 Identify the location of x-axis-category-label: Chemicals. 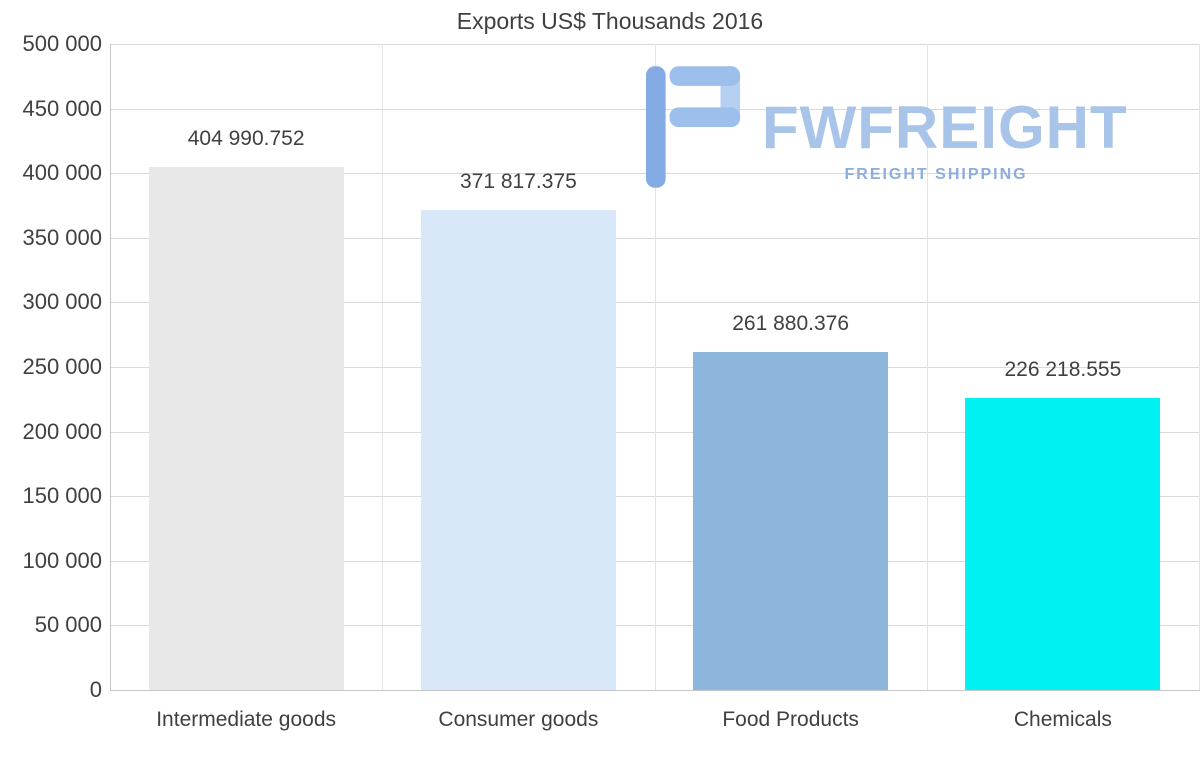
(1062, 719).